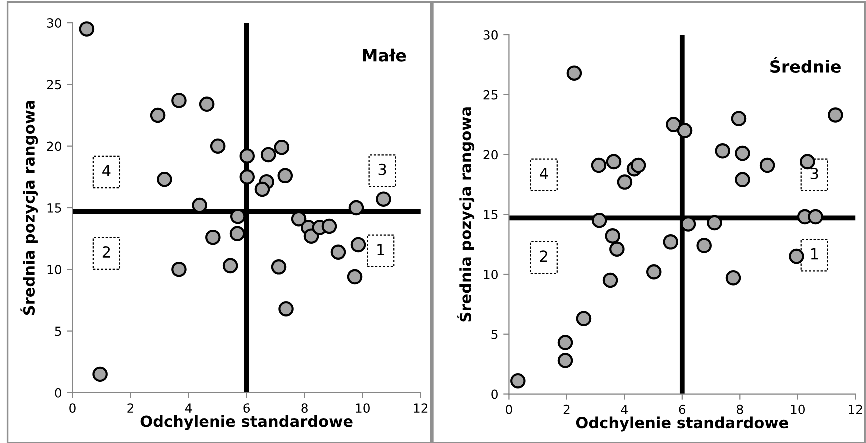 The height and width of the screenshot is (443, 866). I want to click on text: Średnie, so click(805, 65).